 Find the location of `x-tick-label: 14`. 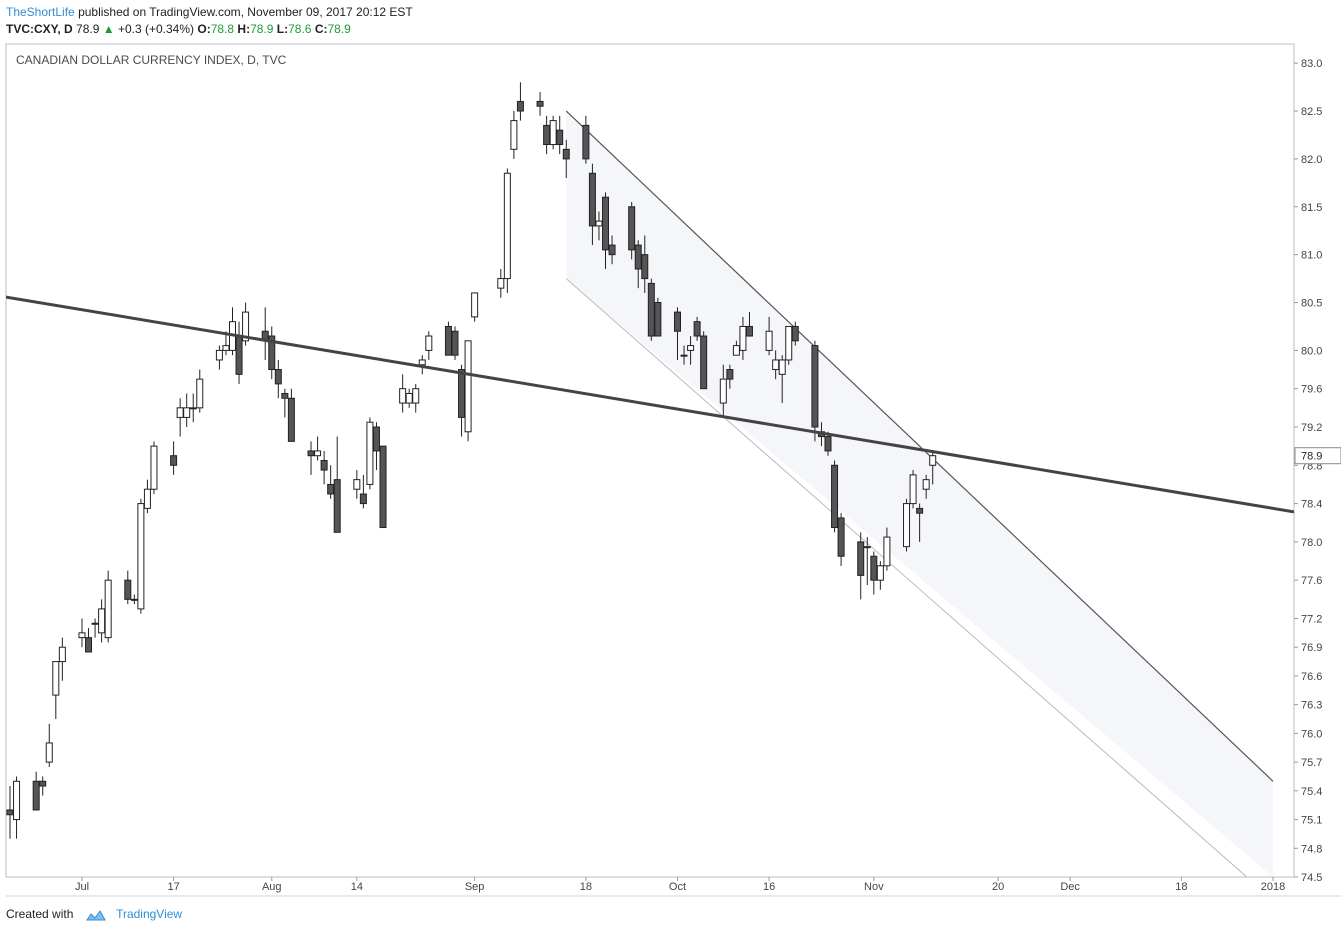

x-tick-label: 14 is located at coordinates (357, 887).